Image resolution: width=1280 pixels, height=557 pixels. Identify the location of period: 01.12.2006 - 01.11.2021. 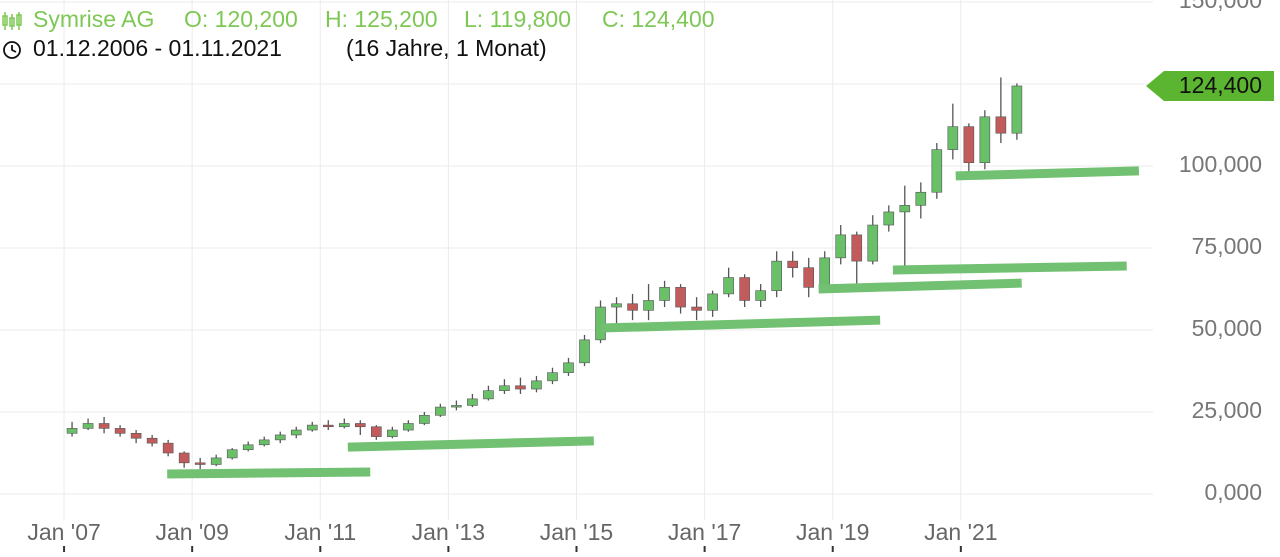
(157, 48).